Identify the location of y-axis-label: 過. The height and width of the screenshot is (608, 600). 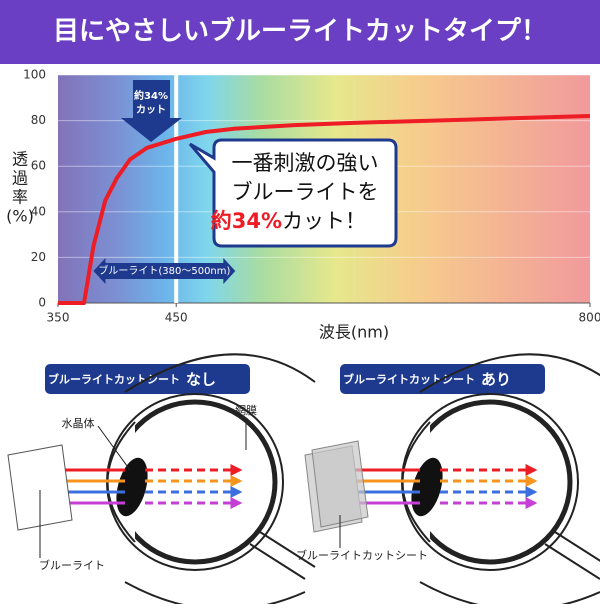
(20, 178).